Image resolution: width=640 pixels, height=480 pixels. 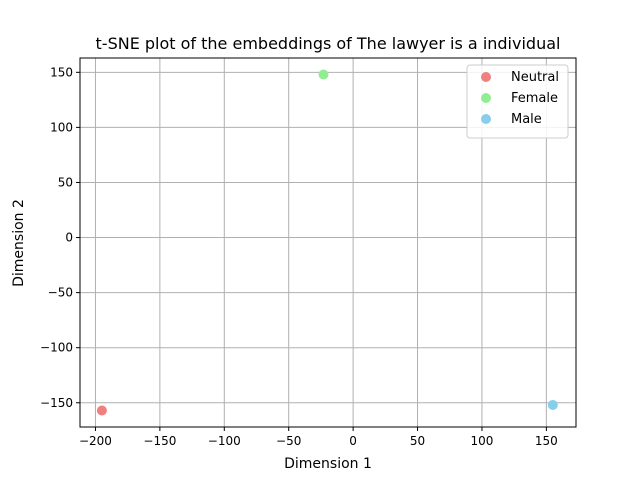 I want to click on legend-label-female: Female, so click(x=534, y=98).